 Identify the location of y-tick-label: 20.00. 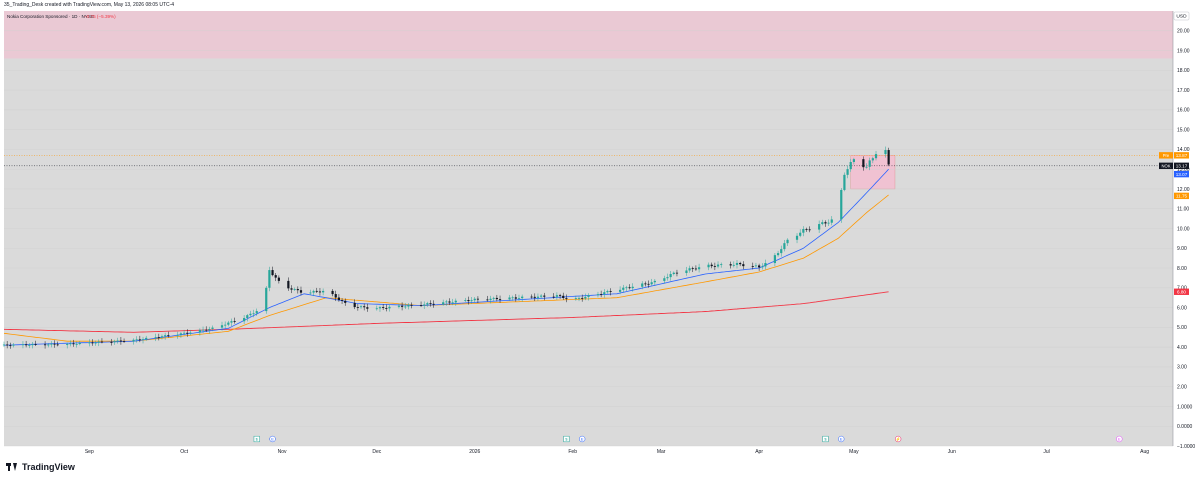
(1183, 32).